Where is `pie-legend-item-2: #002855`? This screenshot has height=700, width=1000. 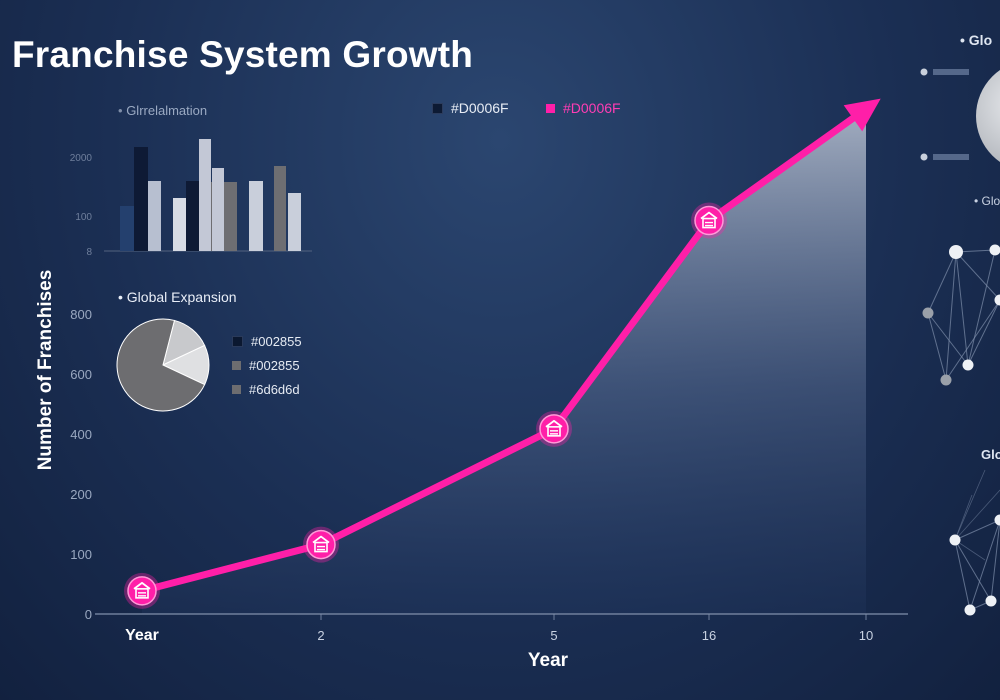 pie-legend-item-2: #002855 is located at coordinates (266, 365).